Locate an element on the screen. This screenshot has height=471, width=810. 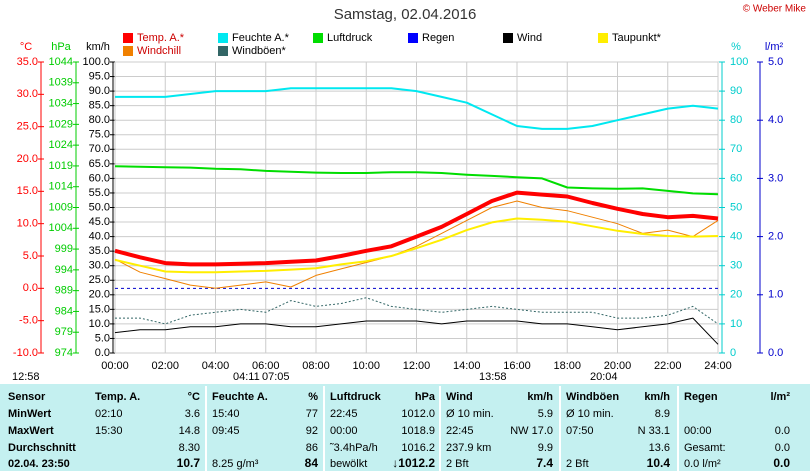
y-tick-label: 5.0 is located at coordinates (102, 338).